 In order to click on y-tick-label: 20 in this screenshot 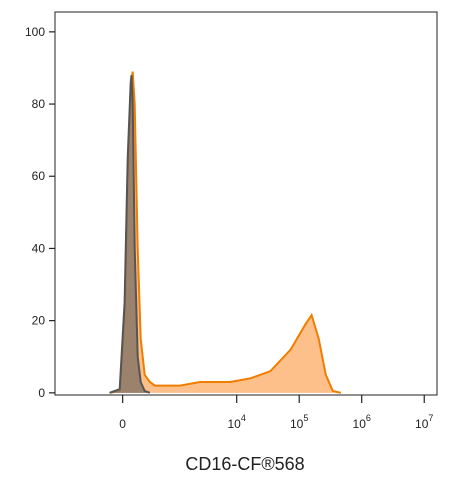, I will do `click(39, 321)`.